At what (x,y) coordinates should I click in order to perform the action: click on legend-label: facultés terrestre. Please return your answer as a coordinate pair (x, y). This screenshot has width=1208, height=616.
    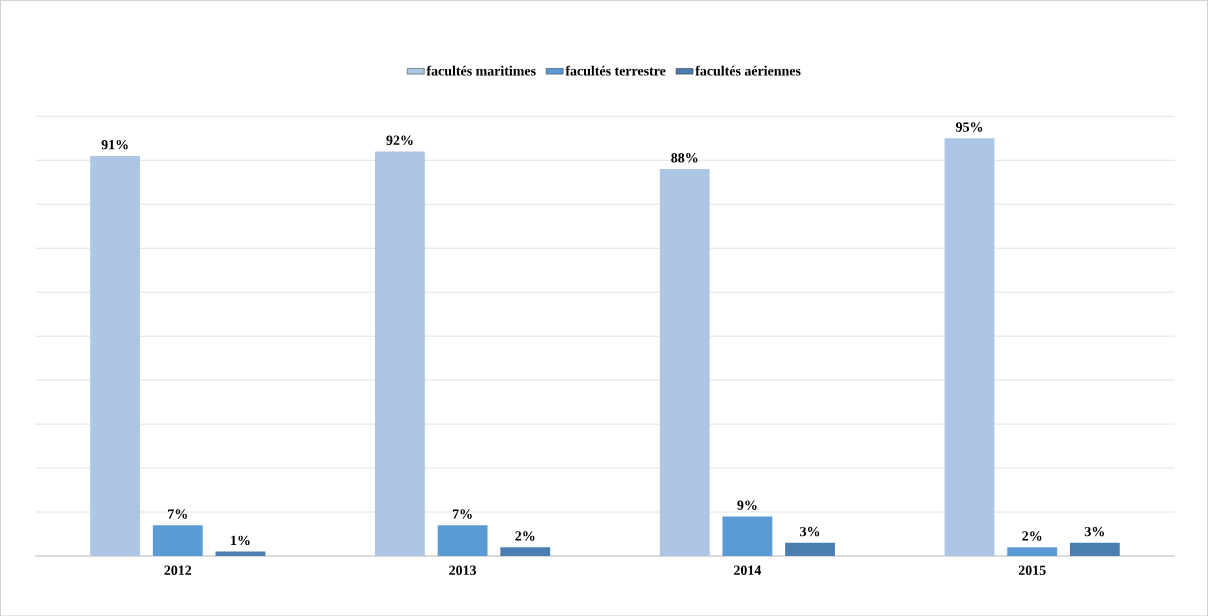
    Looking at the image, I should click on (615, 70).